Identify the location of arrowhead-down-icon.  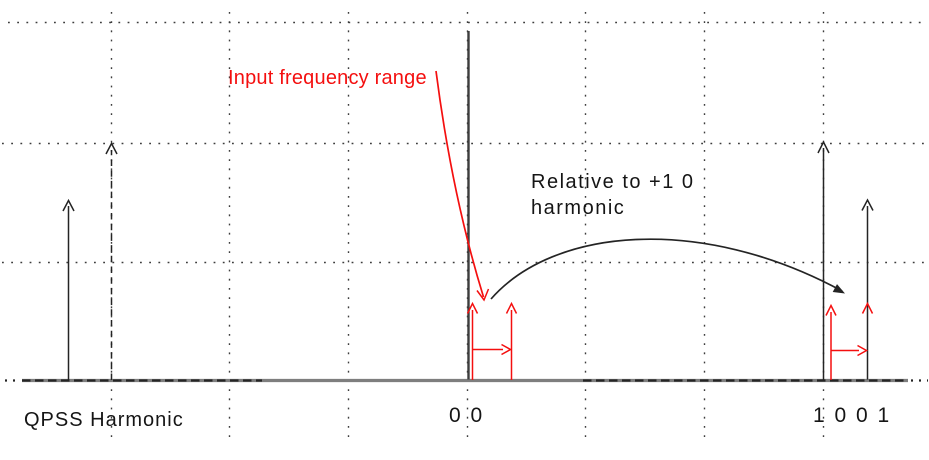
(483, 295).